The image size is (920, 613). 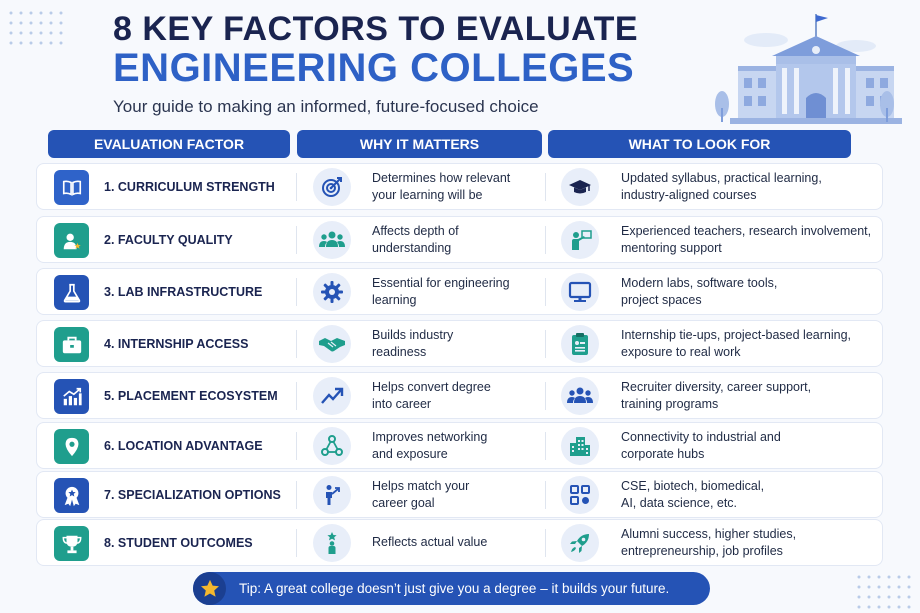 What do you see at coordinates (168, 239) in the screenshot?
I see `factor-label: 2. FACULTY QUALITY` at bounding box center [168, 239].